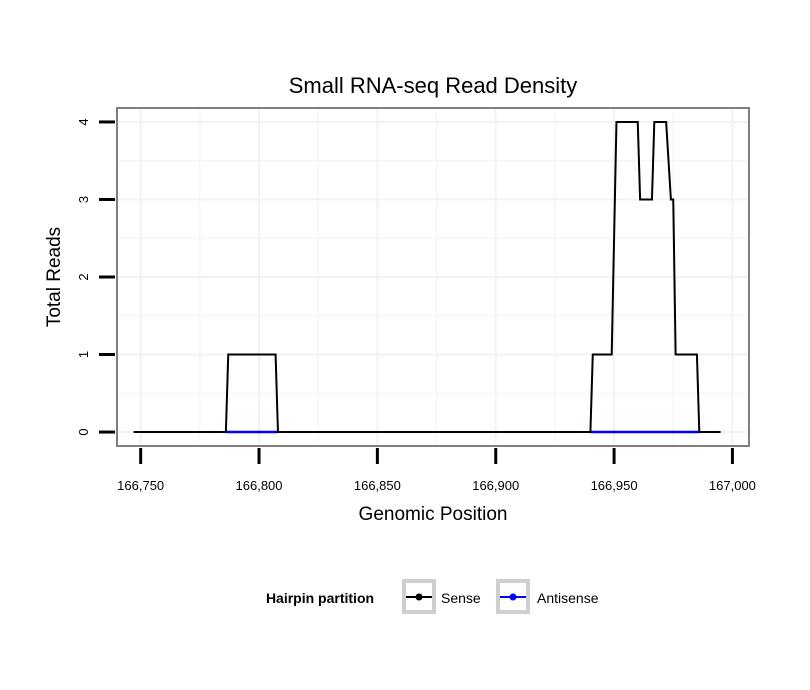 The width and height of the screenshot is (810, 690). Describe the element at coordinates (433, 514) in the screenshot. I see `x-axis-label: Genomic Position` at that location.